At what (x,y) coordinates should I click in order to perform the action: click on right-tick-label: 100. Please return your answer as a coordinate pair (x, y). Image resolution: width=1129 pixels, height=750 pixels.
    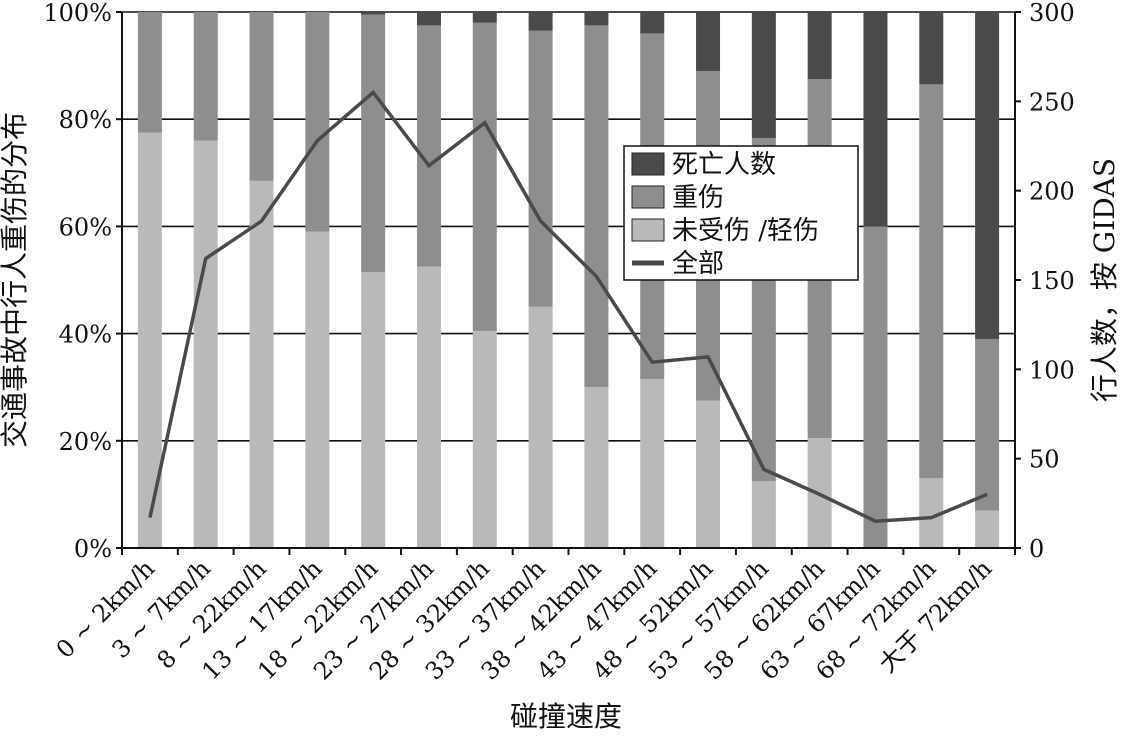
    Looking at the image, I should click on (1052, 370).